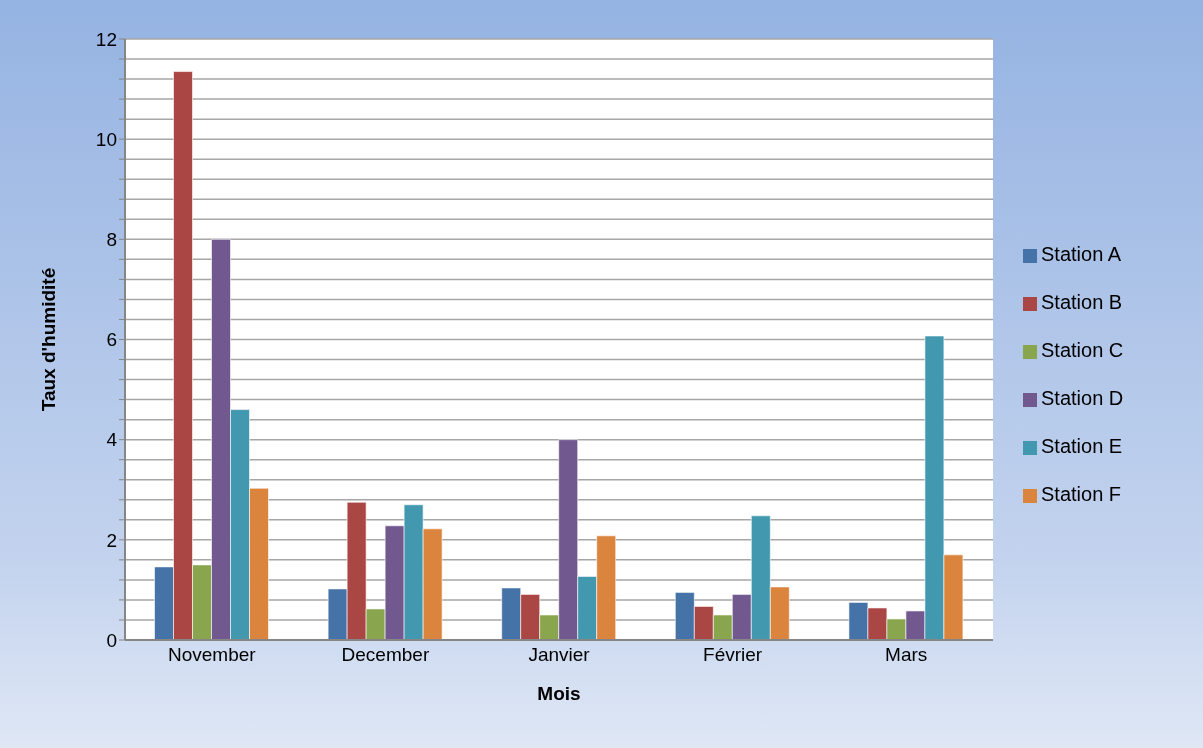 The width and height of the screenshot is (1203, 748). I want to click on y-tick-label: 10, so click(106, 139).